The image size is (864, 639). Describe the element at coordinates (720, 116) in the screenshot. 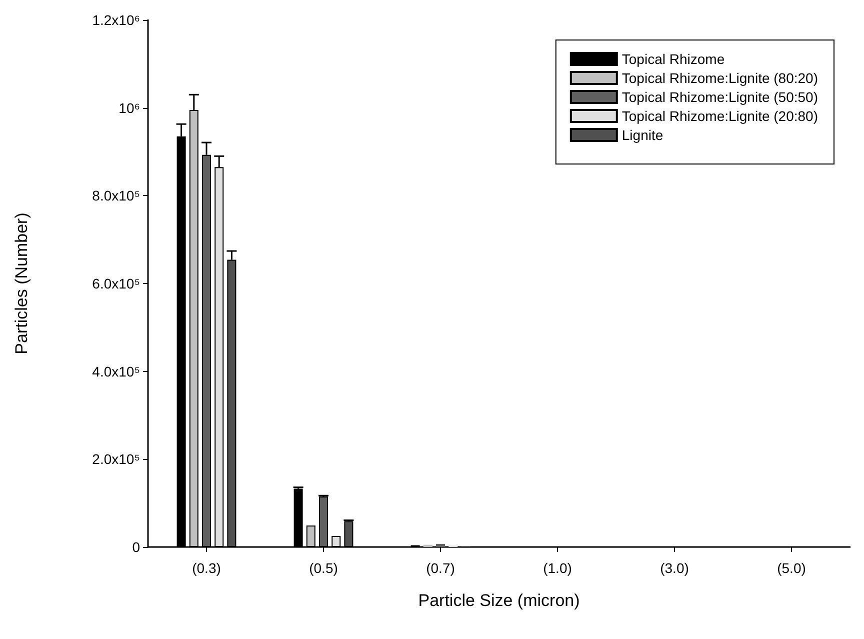

I see `legend-label: Topical Rhizome:Lignite (20:80)` at that location.